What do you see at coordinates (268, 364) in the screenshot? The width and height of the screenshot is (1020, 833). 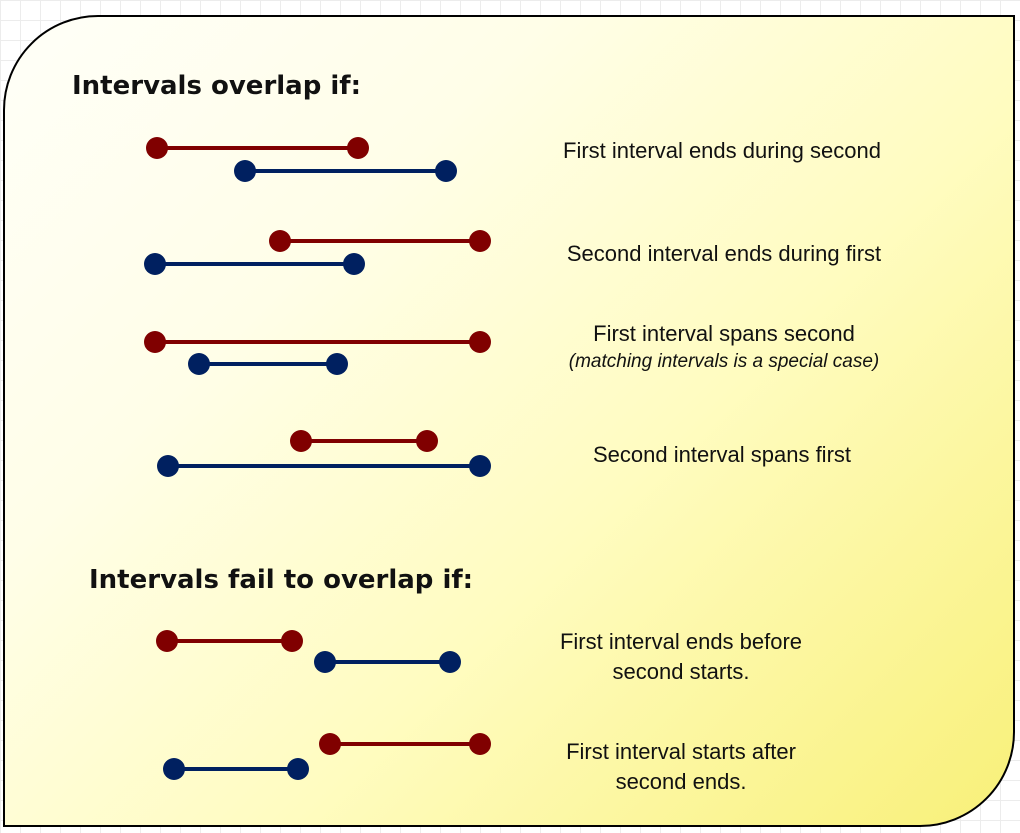 I see `case-3-second-interval` at bounding box center [268, 364].